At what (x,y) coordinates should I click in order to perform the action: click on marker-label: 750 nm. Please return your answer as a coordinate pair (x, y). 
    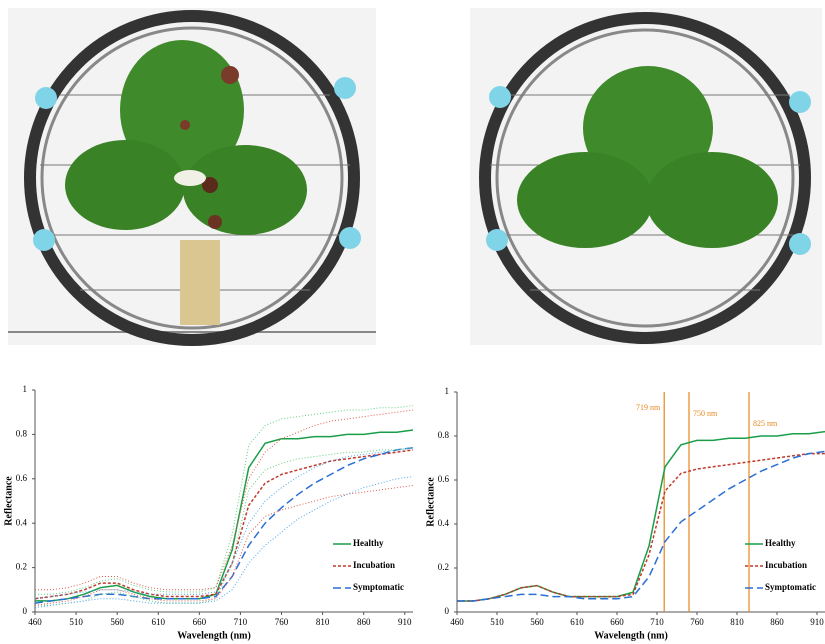
    Looking at the image, I should click on (705, 413).